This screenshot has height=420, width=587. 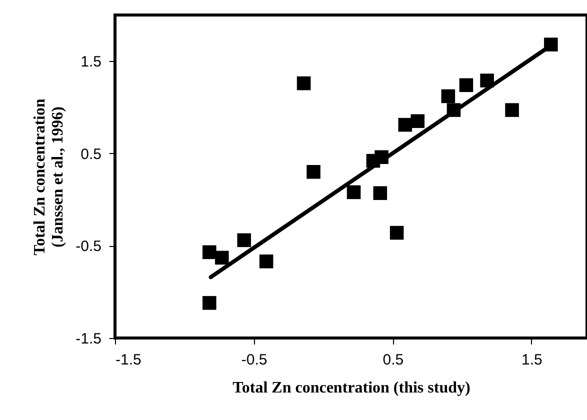 I want to click on y-tick-label: 0.5, so click(x=91, y=154).